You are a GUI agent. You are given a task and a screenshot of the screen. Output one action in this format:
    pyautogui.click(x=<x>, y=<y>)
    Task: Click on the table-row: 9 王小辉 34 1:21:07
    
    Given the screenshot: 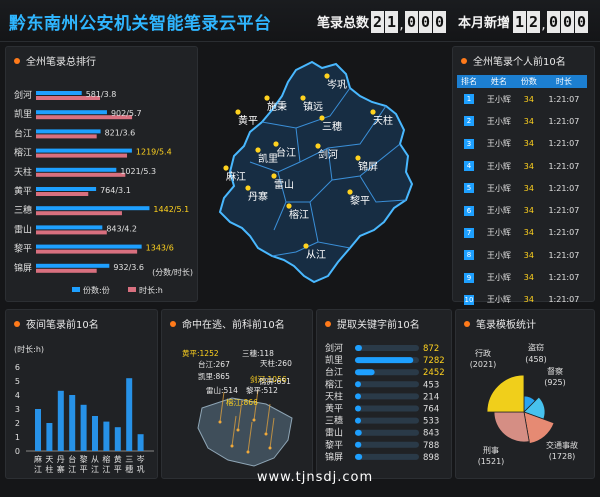 What is the action you would take?
    pyautogui.click(x=522, y=277)
    